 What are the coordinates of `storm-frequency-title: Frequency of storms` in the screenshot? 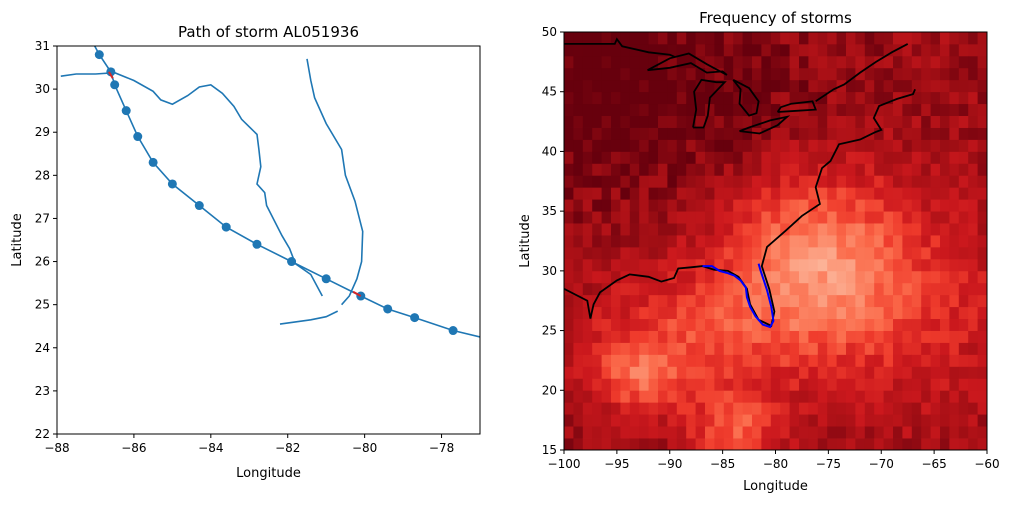 It's located at (775, 18).